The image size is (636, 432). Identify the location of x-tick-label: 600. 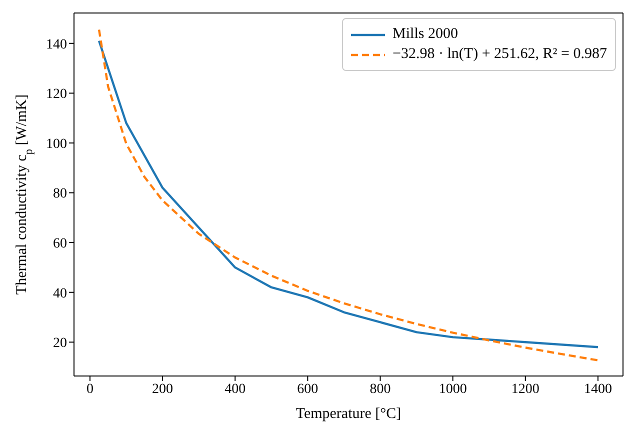
(307, 389).